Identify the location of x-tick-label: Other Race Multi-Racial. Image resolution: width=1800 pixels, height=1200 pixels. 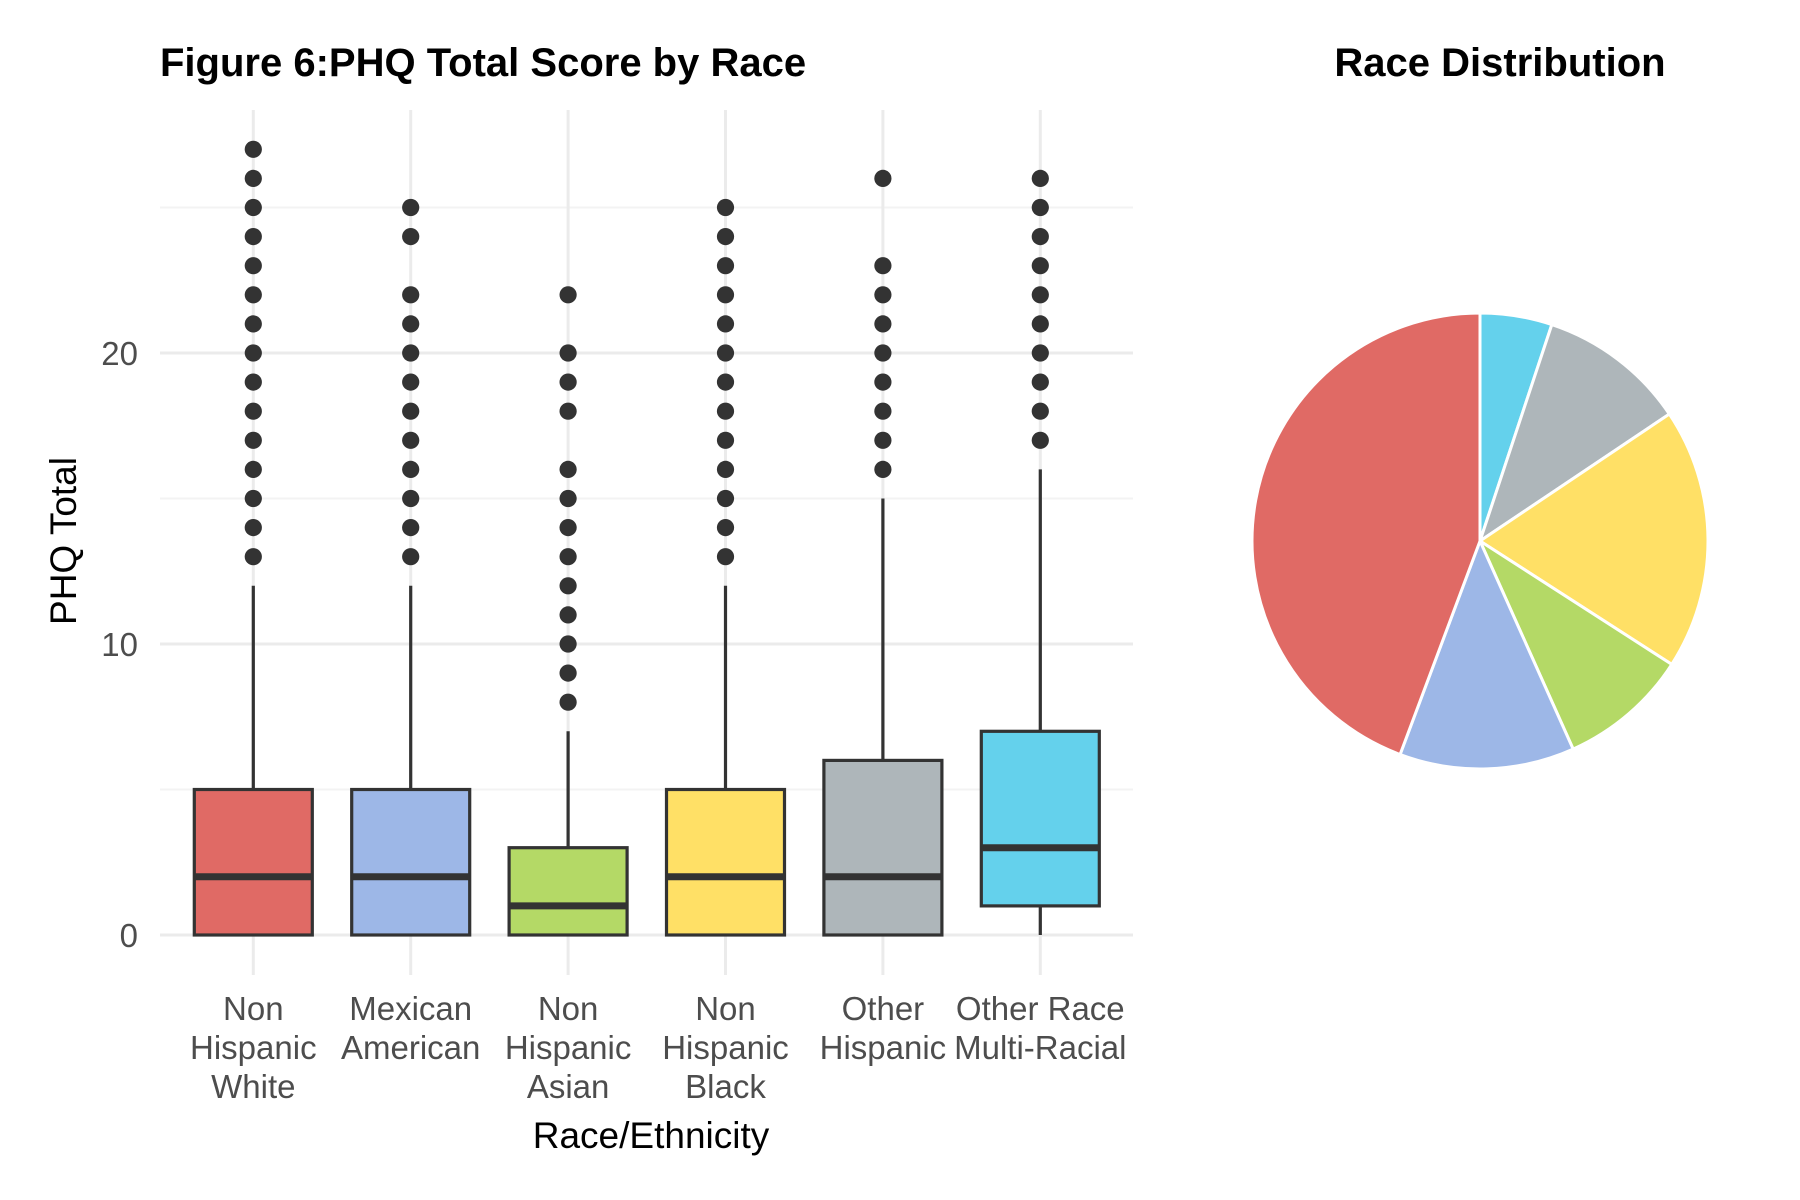
(1040, 1028).